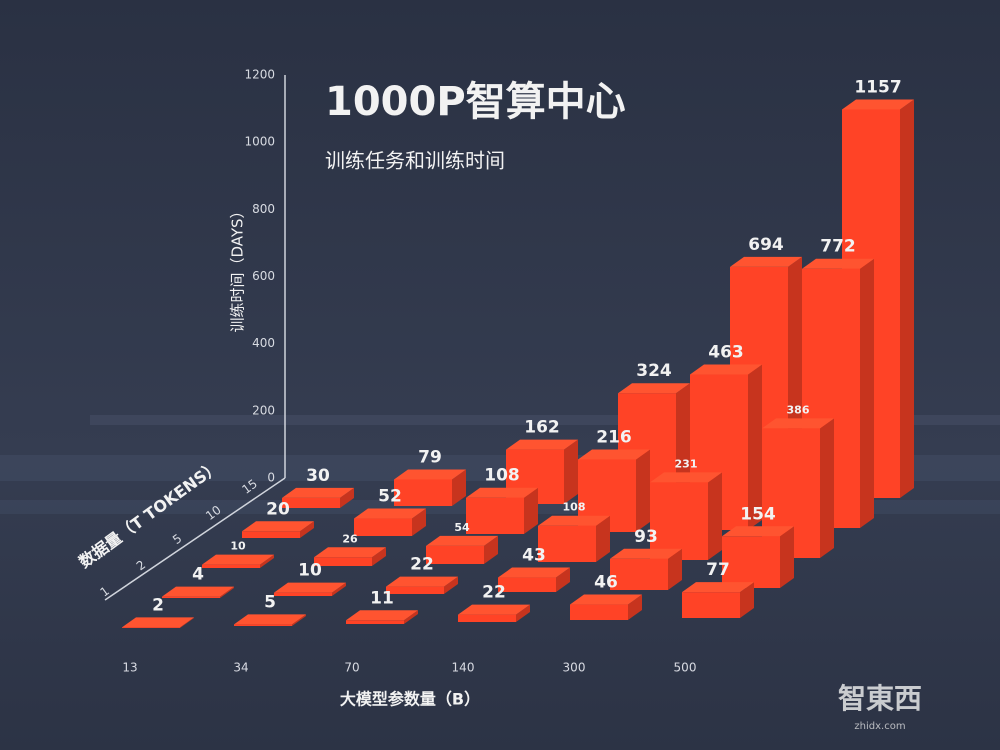 This screenshot has height=750, width=1000. What do you see at coordinates (270, 602) in the screenshot?
I see `value-label: 5` at bounding box center [270, 602].